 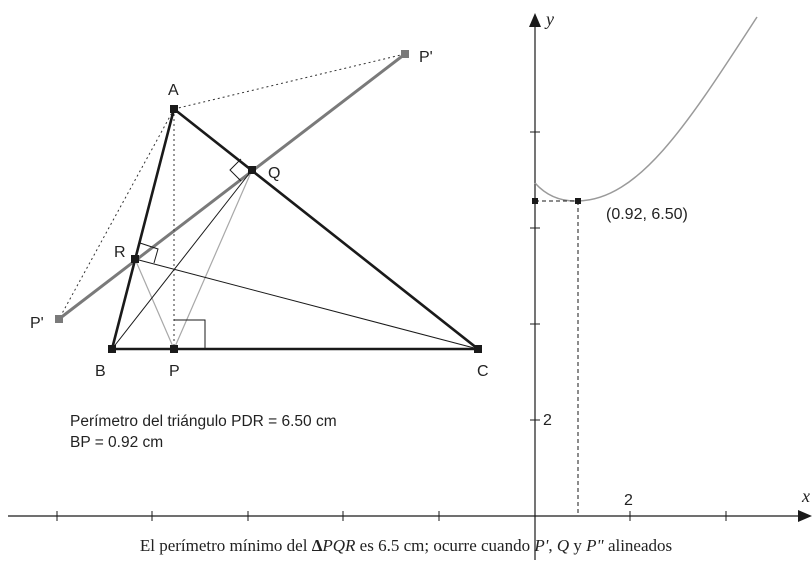 I want to click on point-b-marker, so click(x=112, y=349).